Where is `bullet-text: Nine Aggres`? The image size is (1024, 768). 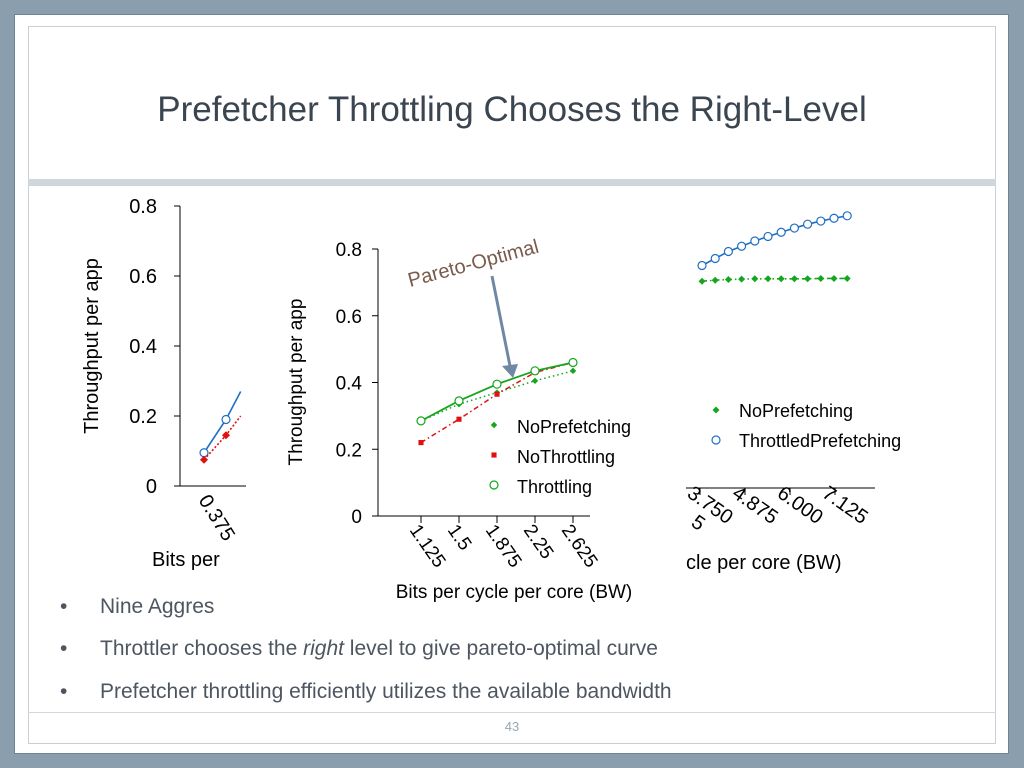 bullet-text: Nine Aggres is located at coordinates (157, 606).